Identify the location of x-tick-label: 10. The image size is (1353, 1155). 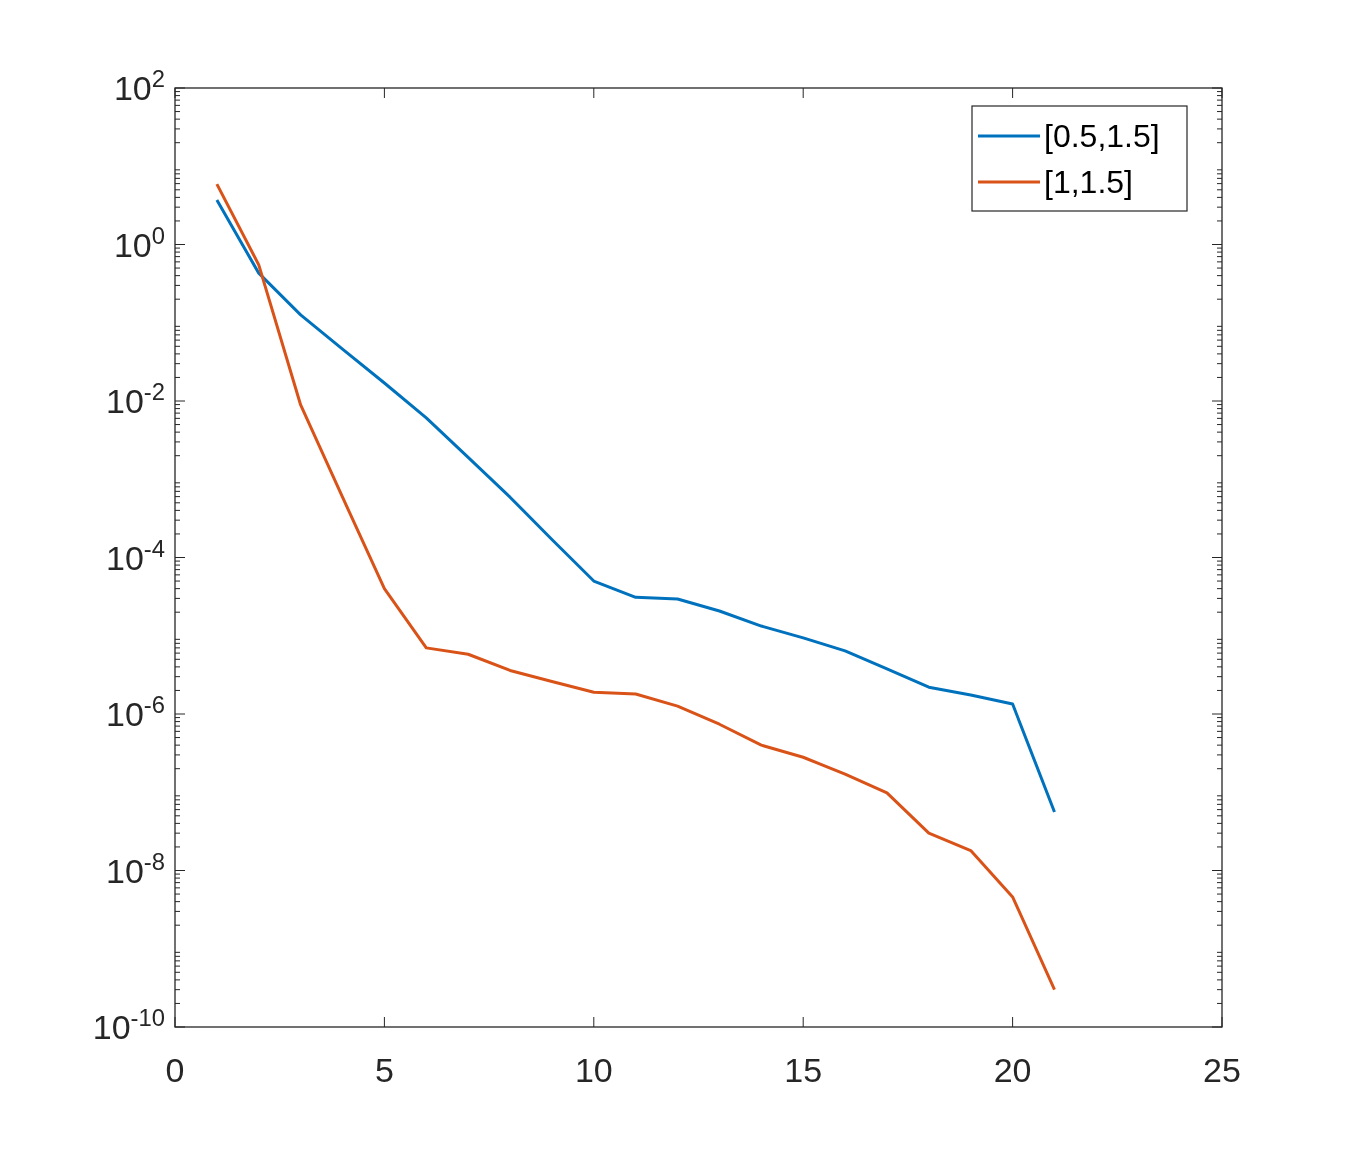
(593, 1070).